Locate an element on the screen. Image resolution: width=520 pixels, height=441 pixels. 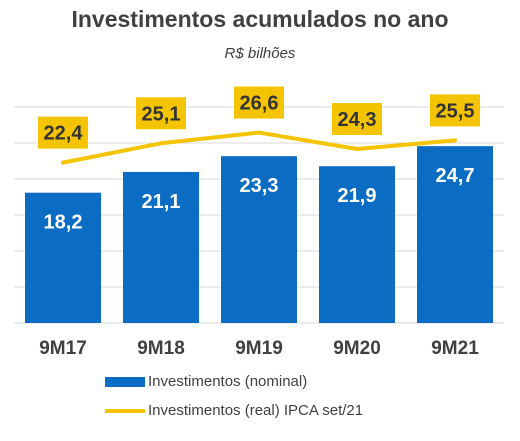
x-tick-label: 9M20 is located at coordinates (357, 348).